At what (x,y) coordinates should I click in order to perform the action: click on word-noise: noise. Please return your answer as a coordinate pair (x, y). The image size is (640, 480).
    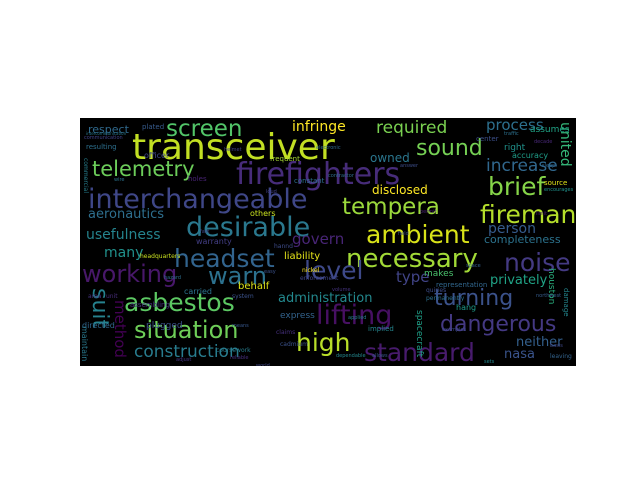
    Looking at the image, I should click on (537, 262).